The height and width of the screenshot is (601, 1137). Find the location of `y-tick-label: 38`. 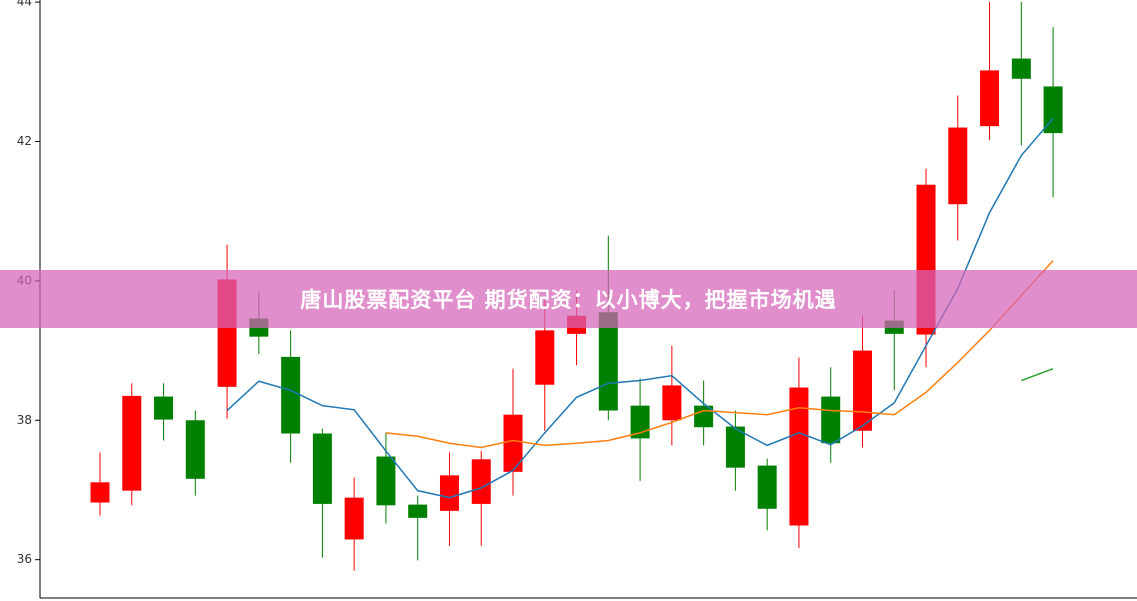

y-tick-label: 38 is located at coordinates (24, 420).